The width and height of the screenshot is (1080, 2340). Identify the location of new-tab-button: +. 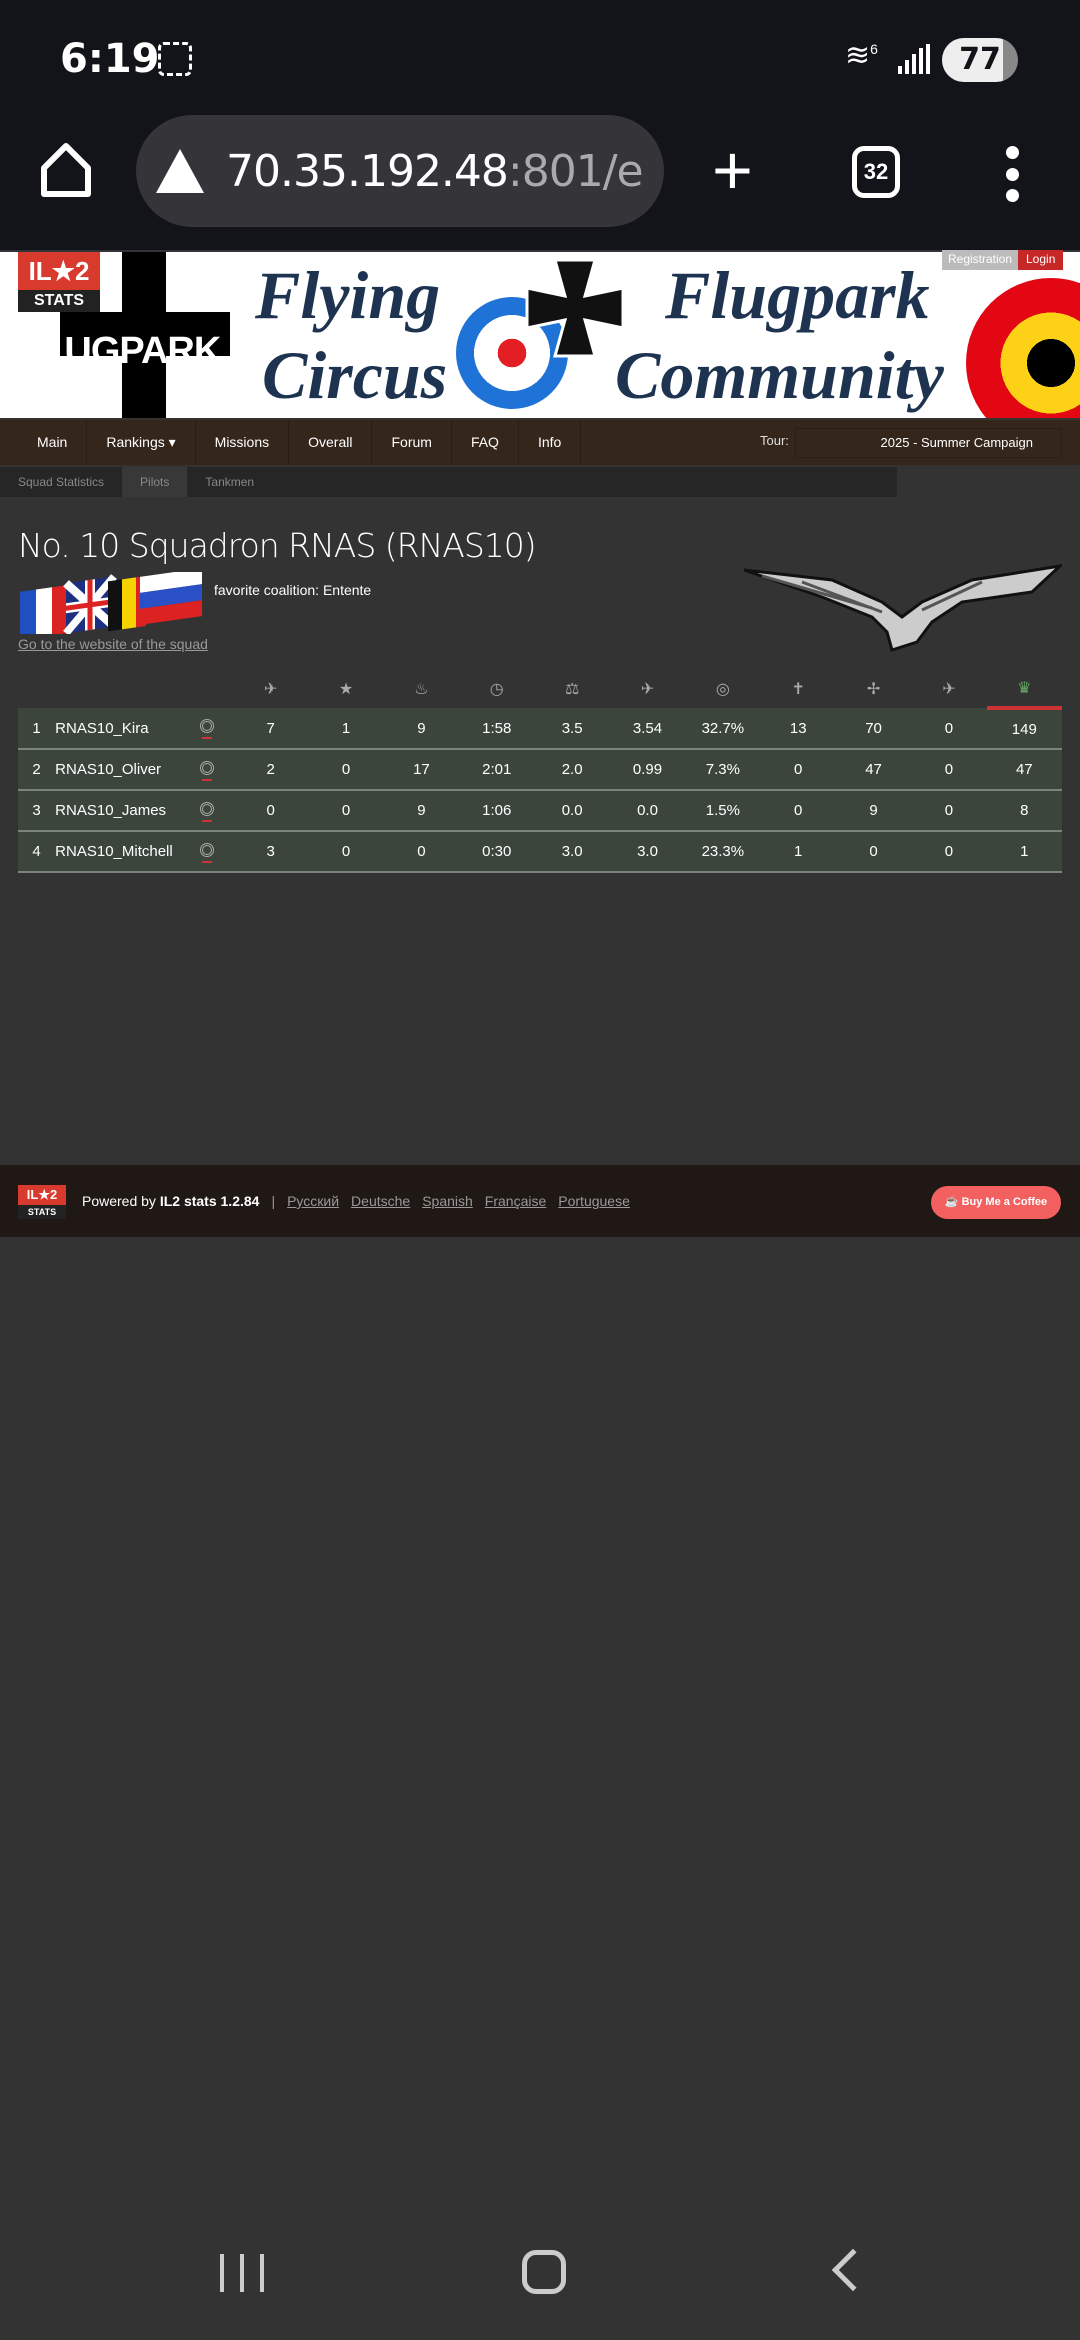
(732, 170).